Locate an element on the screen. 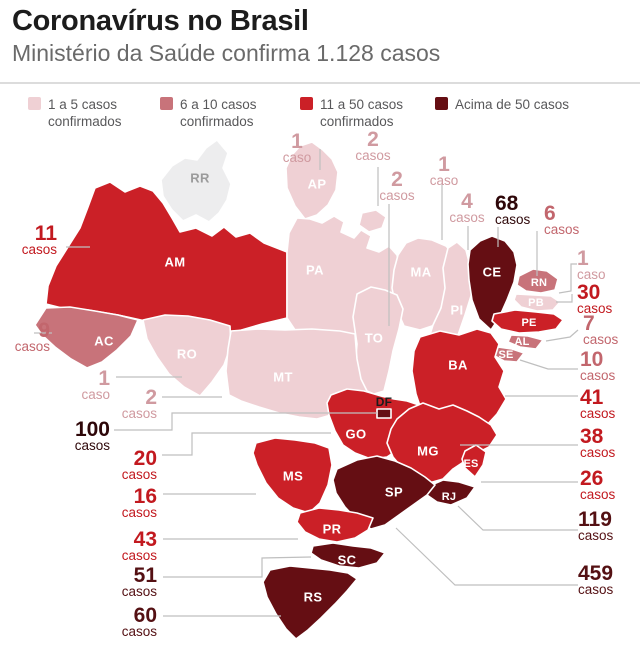  legend-item-2: 6 a 10 casos confirmados is located at coordinates (208, 113).